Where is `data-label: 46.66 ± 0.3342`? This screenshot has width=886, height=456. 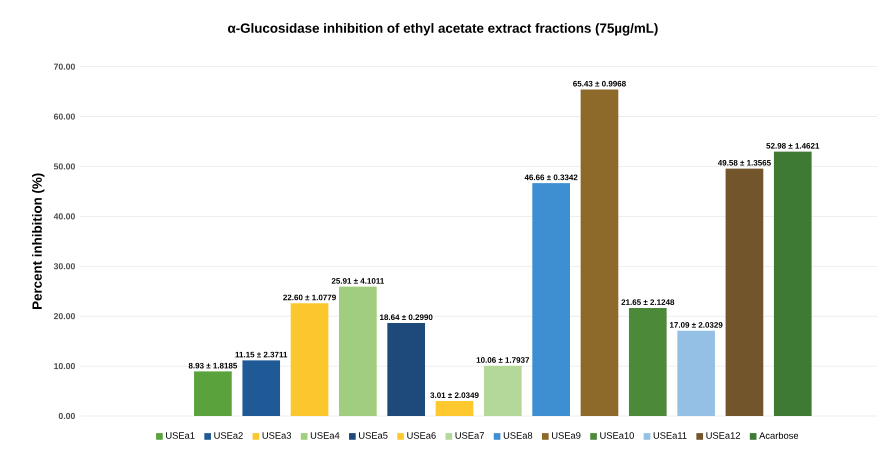
data-label: 46.66 ± 0.3342 is located at coordinates (551, 177).